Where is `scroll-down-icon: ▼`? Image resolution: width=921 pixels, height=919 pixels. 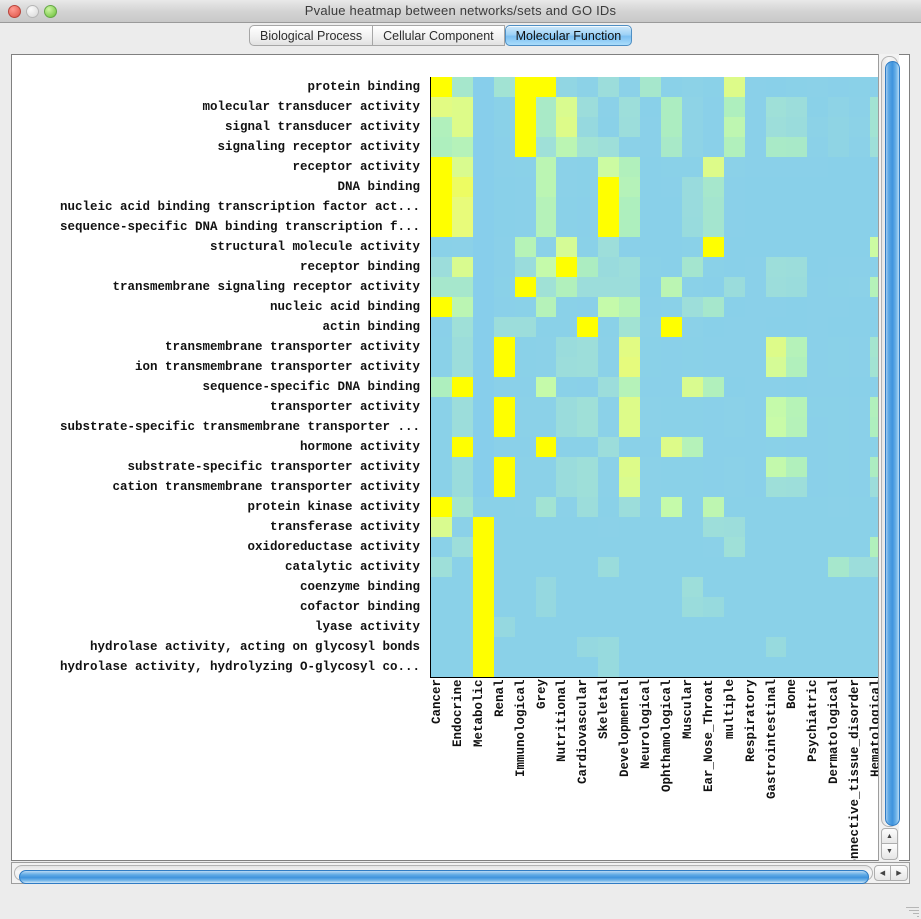 scroll-down-icon: ▼ is located at coordinates (889, 852).